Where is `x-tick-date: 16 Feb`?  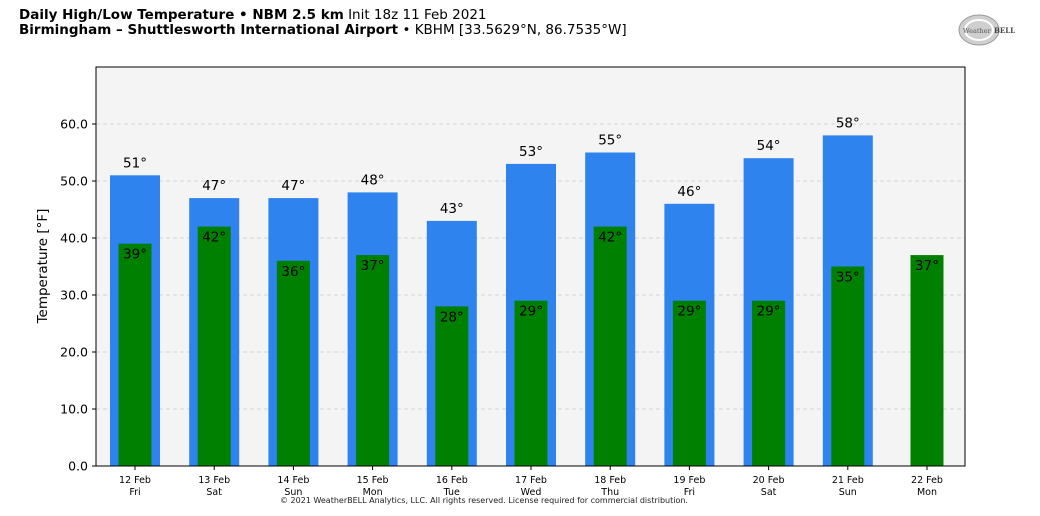
x-tick-date: 16 Feb is located at coordinates (452, 480).